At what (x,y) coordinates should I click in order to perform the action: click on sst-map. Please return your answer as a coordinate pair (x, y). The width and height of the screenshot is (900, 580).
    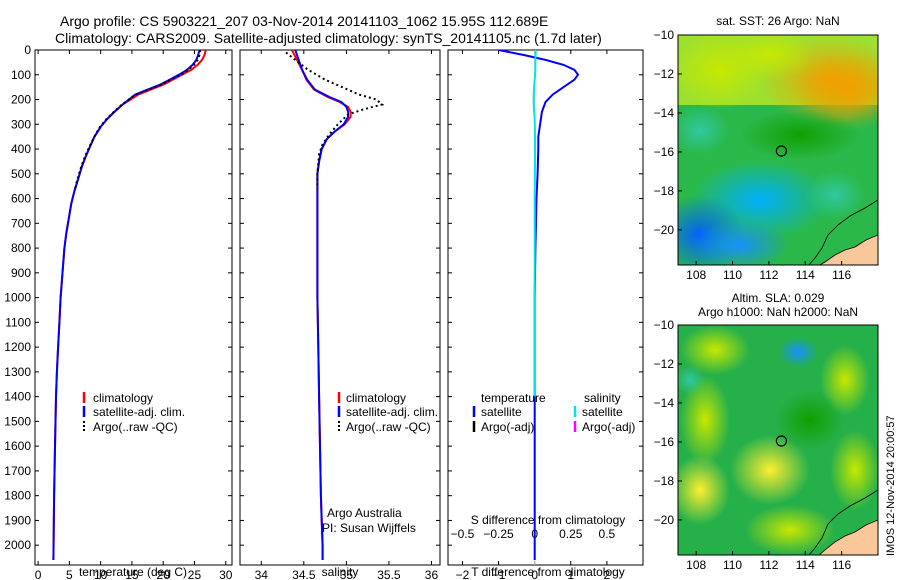
    Looking at the image, I should click on (778, 150).